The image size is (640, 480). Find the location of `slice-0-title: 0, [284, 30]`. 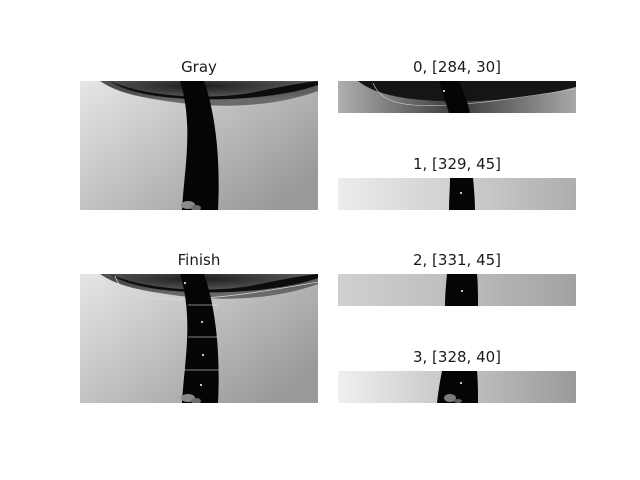

slice-0-title: 0, [284, 30] is located at coordinates (457, 67).